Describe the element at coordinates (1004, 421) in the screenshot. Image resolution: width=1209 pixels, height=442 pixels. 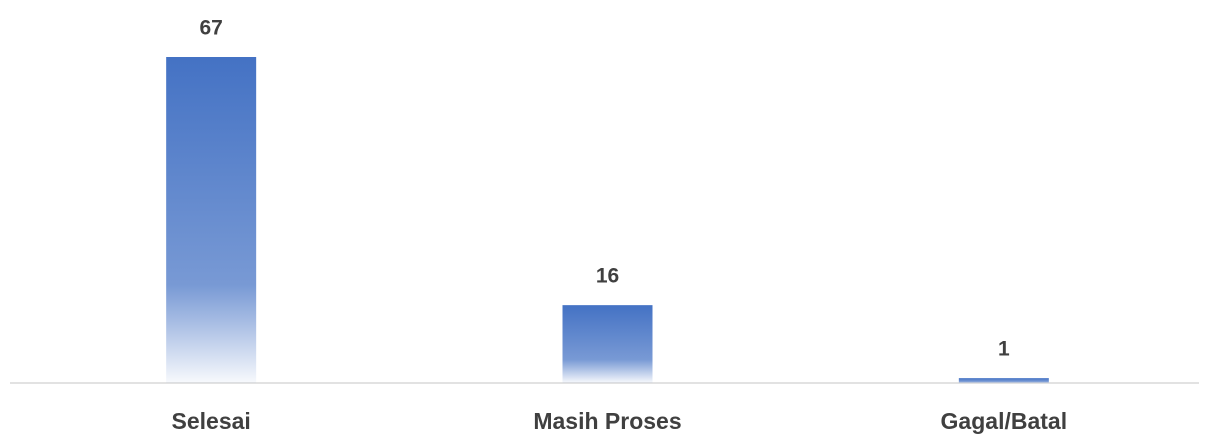
I see `x-tick-label: Gagal/Batal` at that location.